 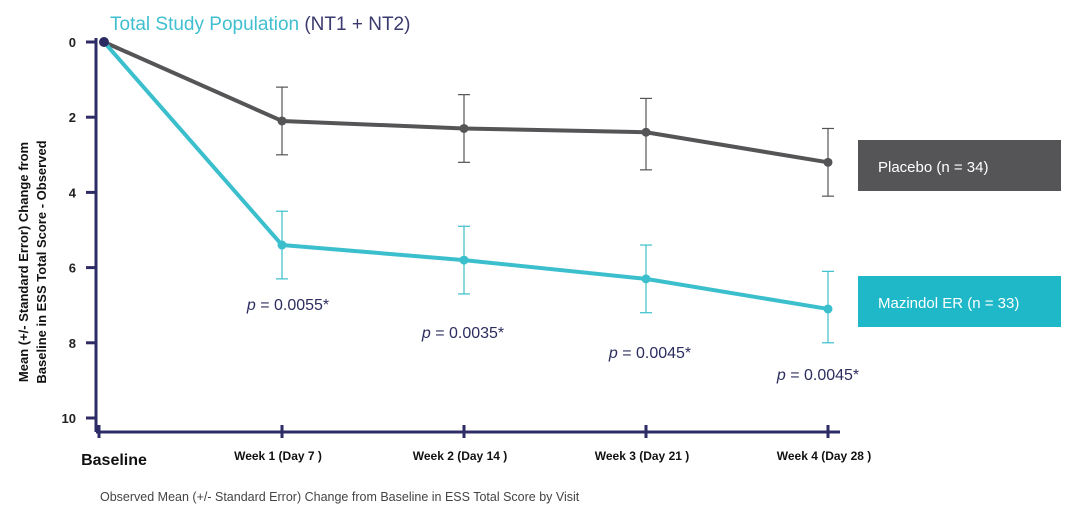 What do you see at coordinates (207, 24) in the screenshot?
I see `title-part-0: Total Study Population` at bounding box center [207, 24].